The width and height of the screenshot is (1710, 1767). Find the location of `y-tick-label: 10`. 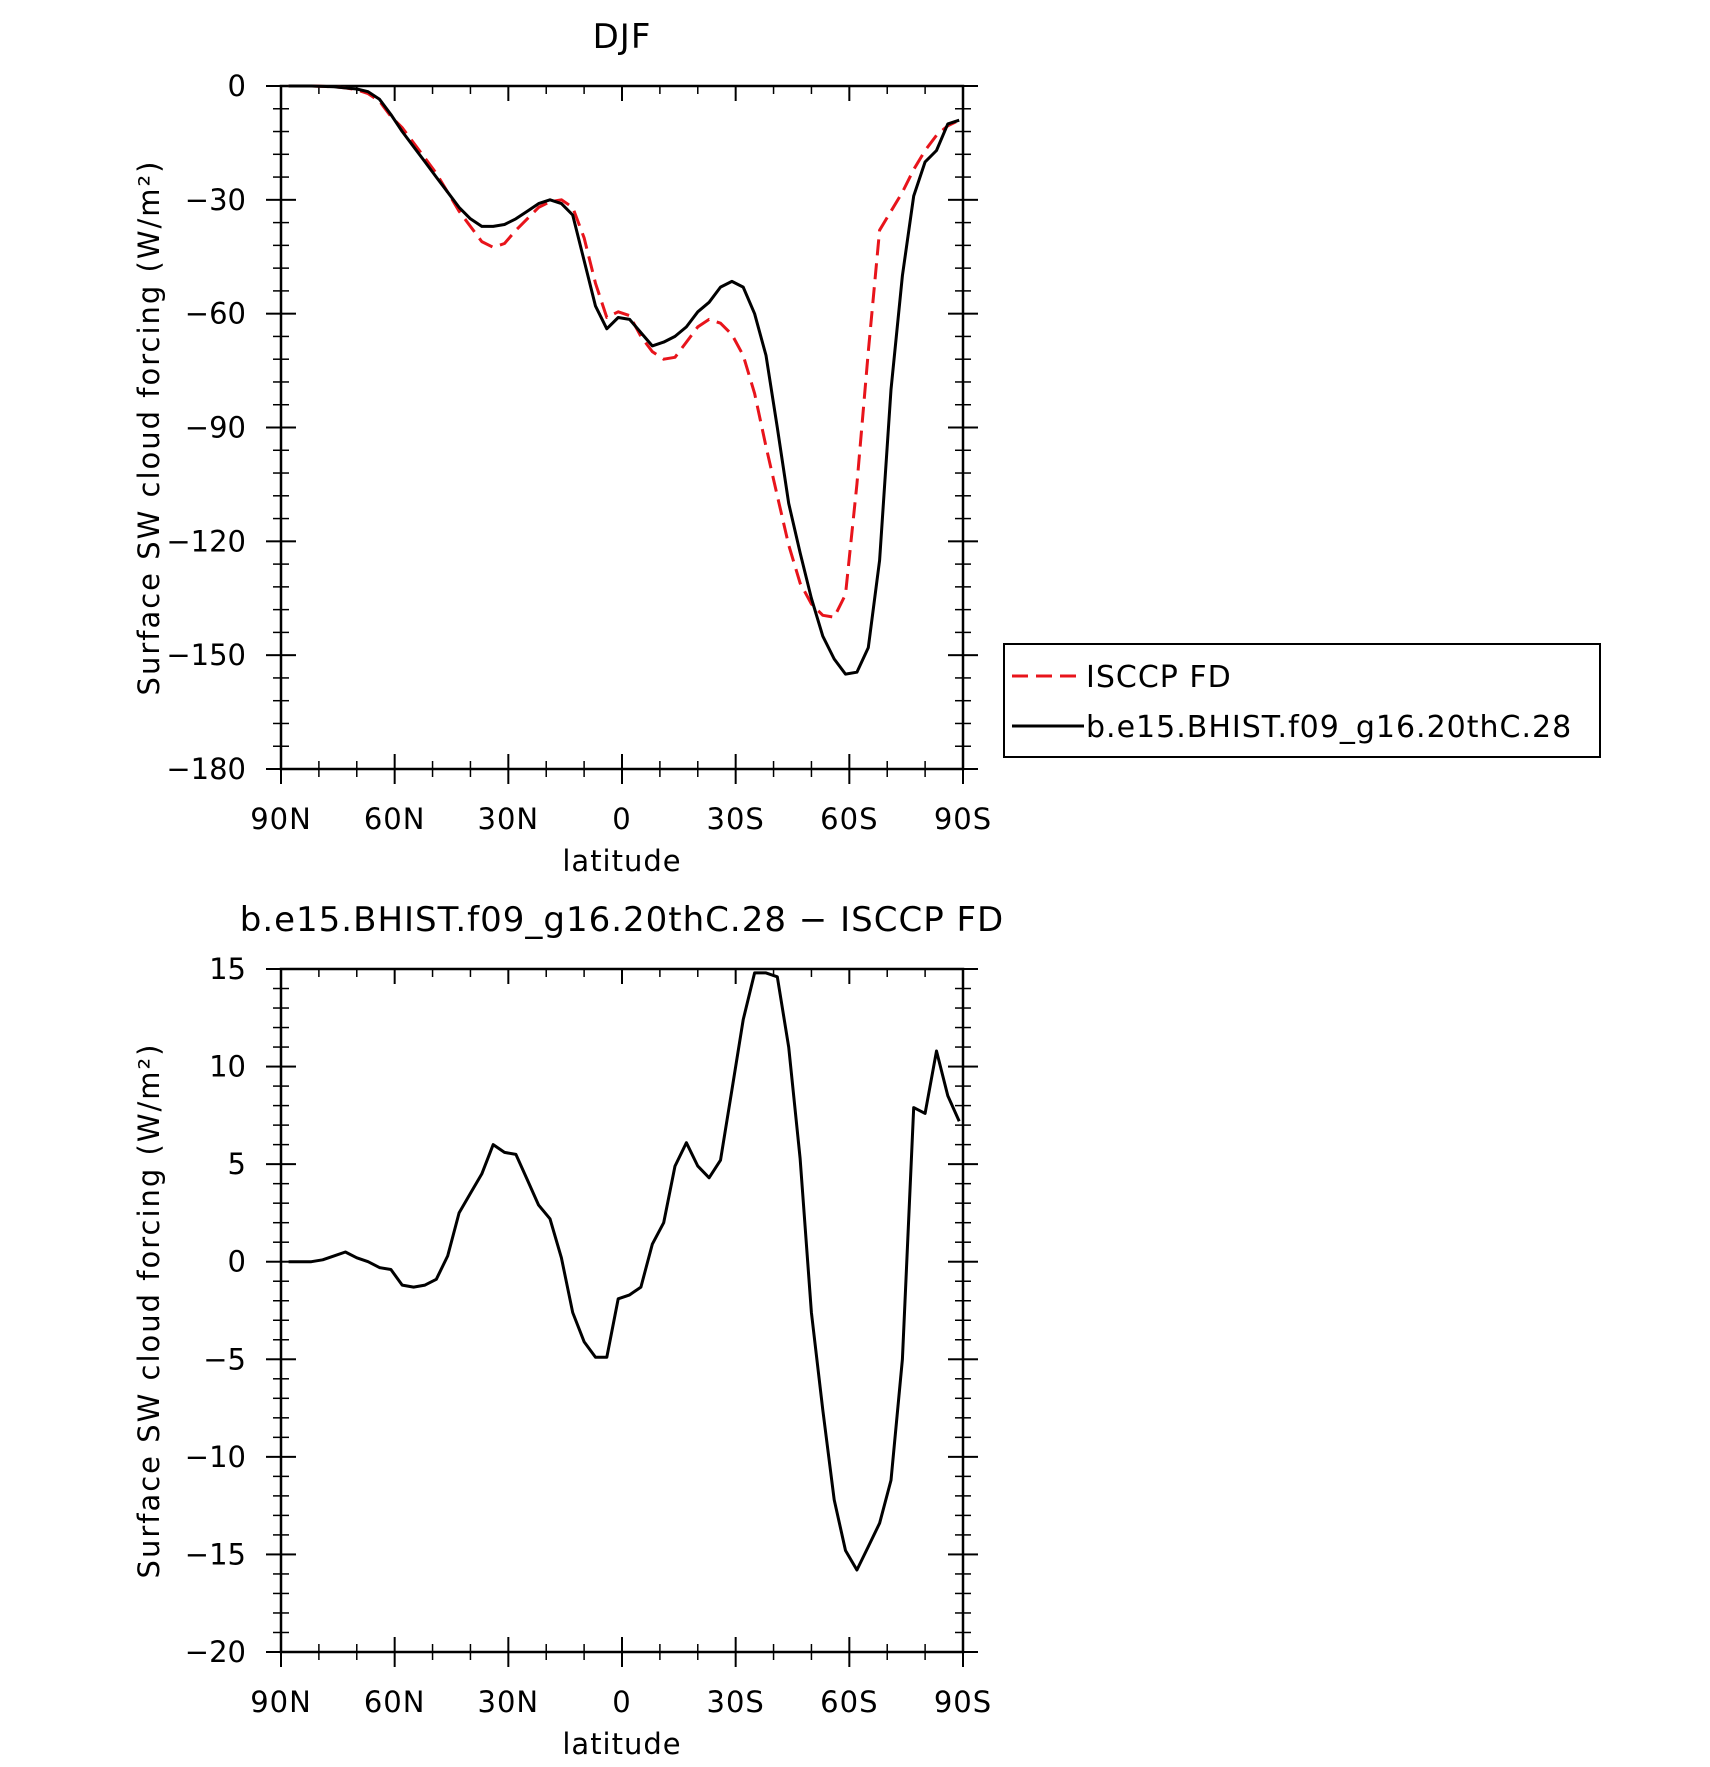

y-tick-label: 10 is located at coordinates (227, 1067).